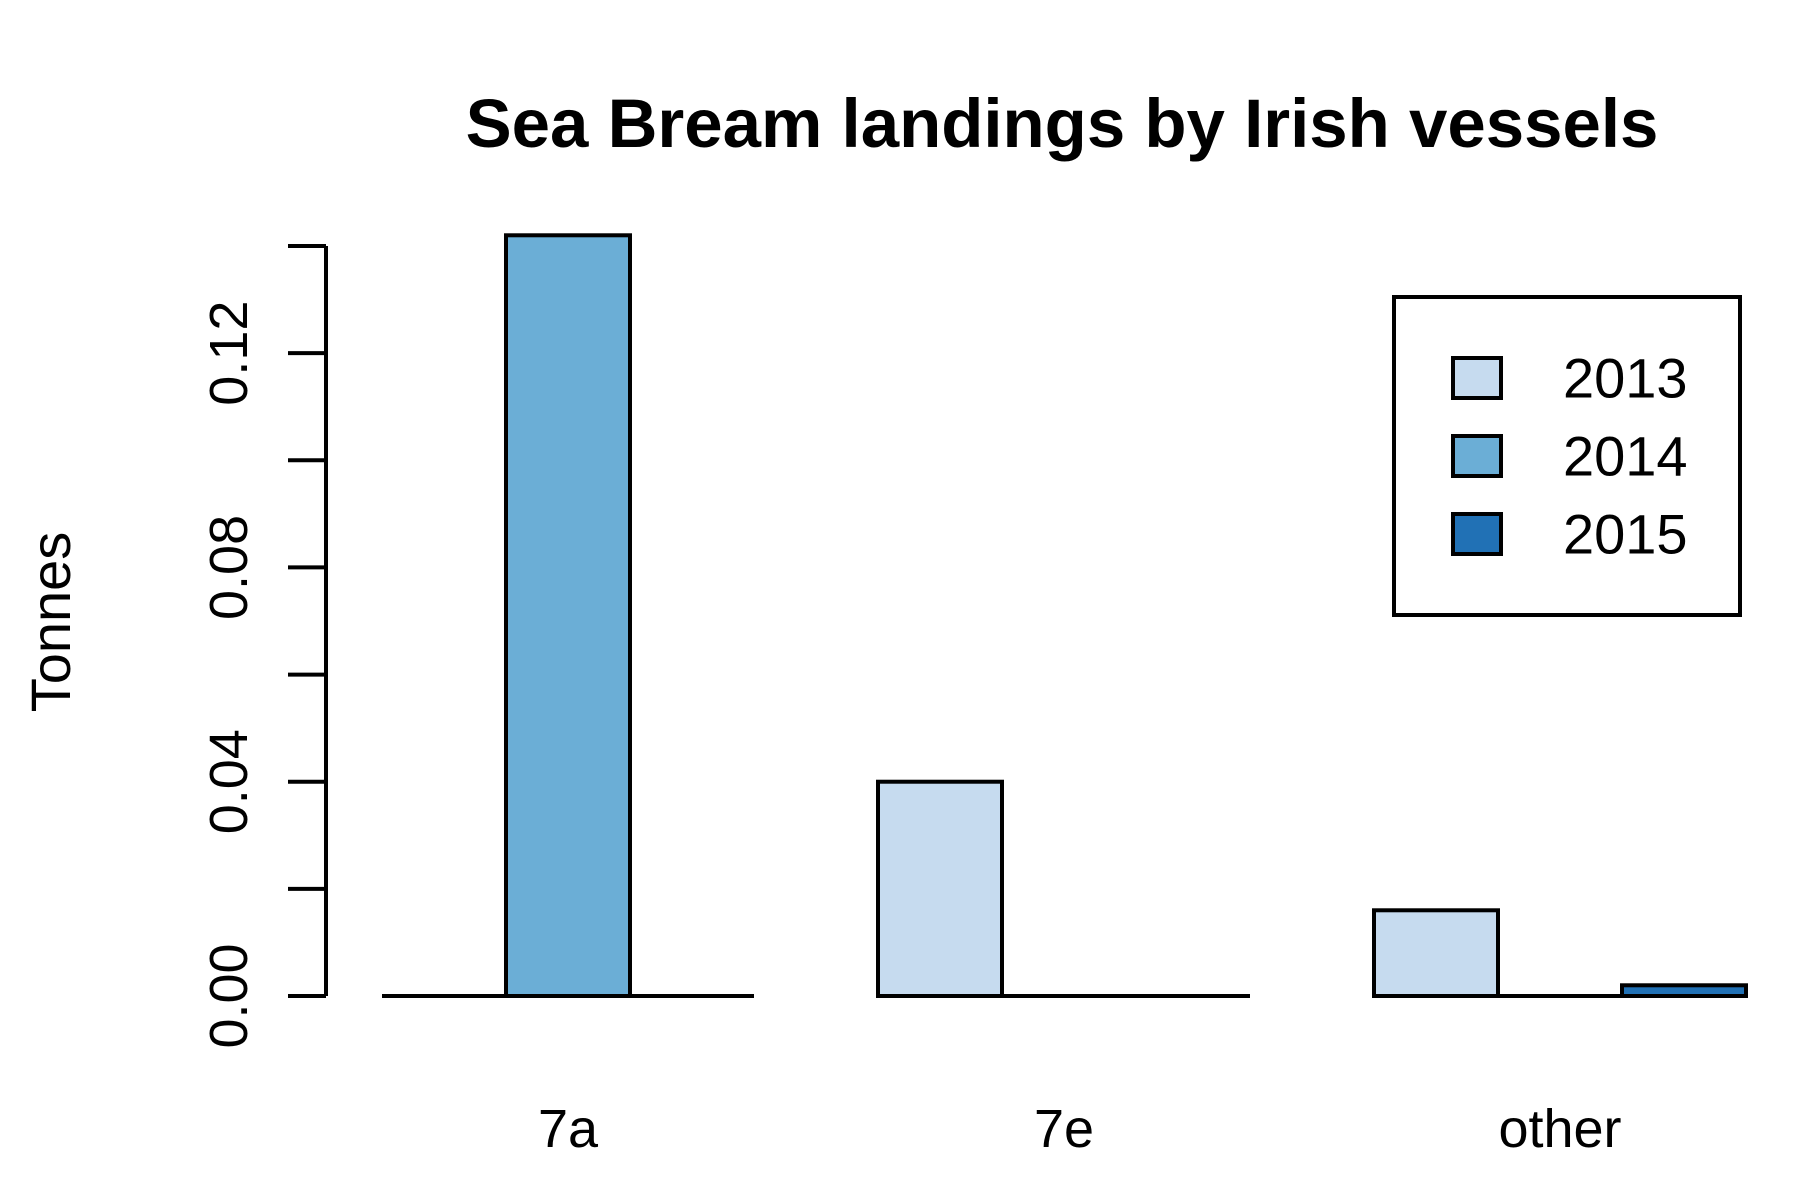 Image resolution: width=1800 pixels, height=1200 pixels. Describe the element at coordinates (229, 353) in the screenshot. I see `y-tick-label: 0.12` at that location.